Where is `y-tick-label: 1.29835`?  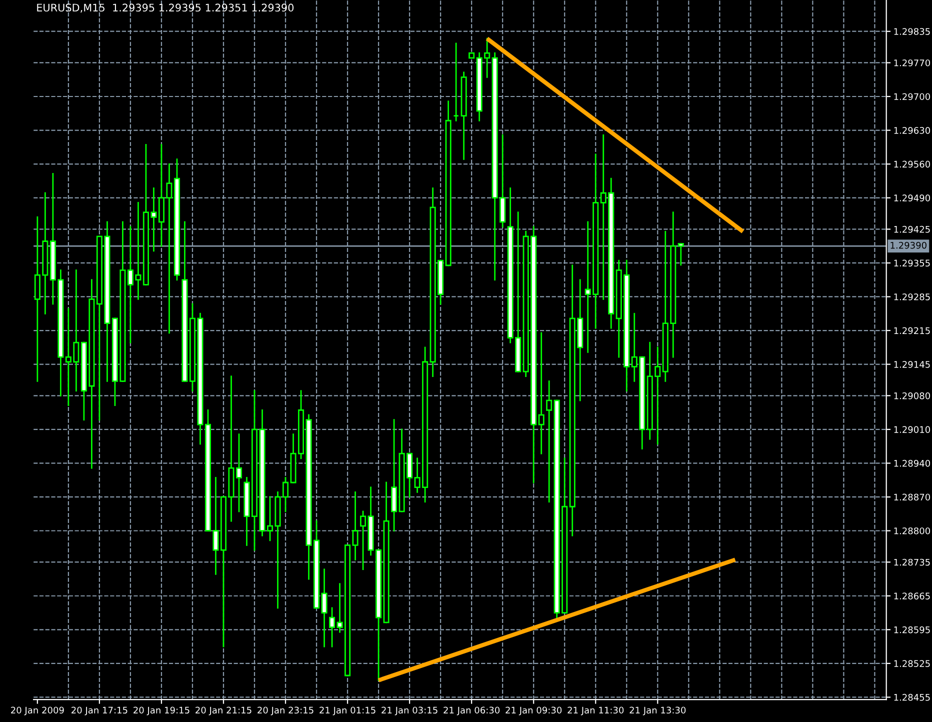 y-tick-label: 1.29835 is located at coordinates (912, 31).